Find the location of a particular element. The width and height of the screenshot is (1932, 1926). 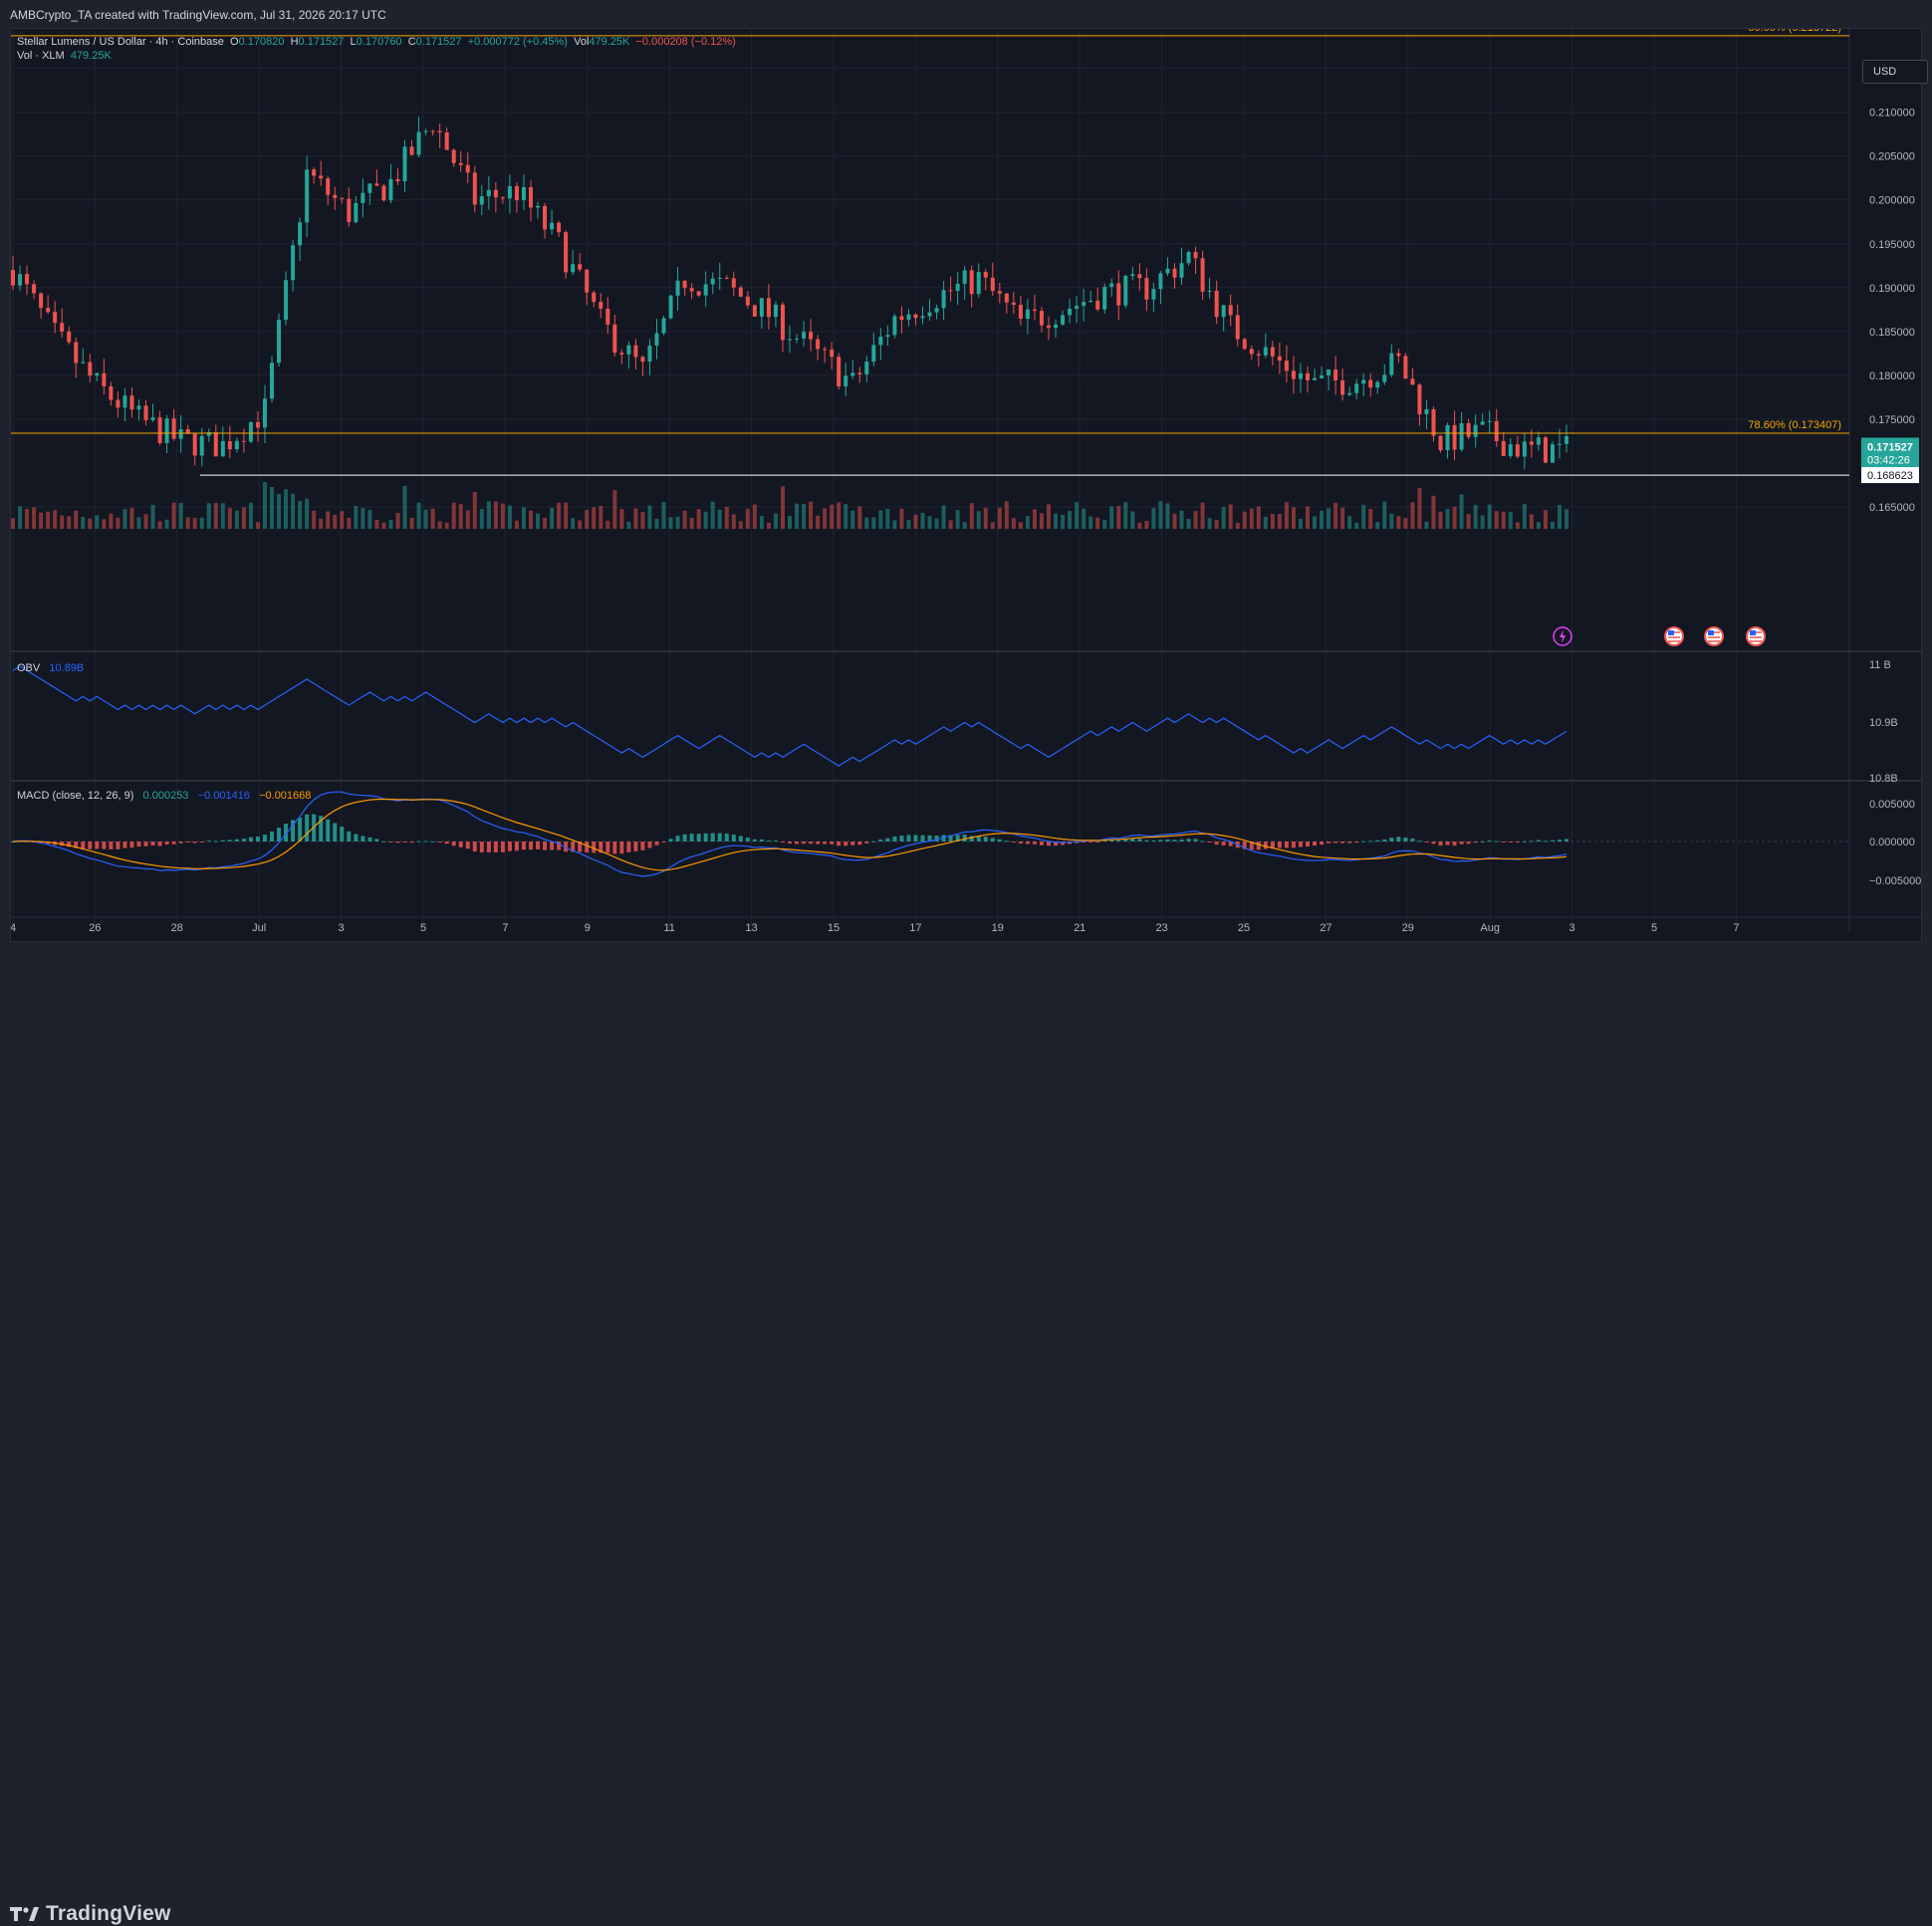

currency-button: USD is located at coordinates (1895, 72).